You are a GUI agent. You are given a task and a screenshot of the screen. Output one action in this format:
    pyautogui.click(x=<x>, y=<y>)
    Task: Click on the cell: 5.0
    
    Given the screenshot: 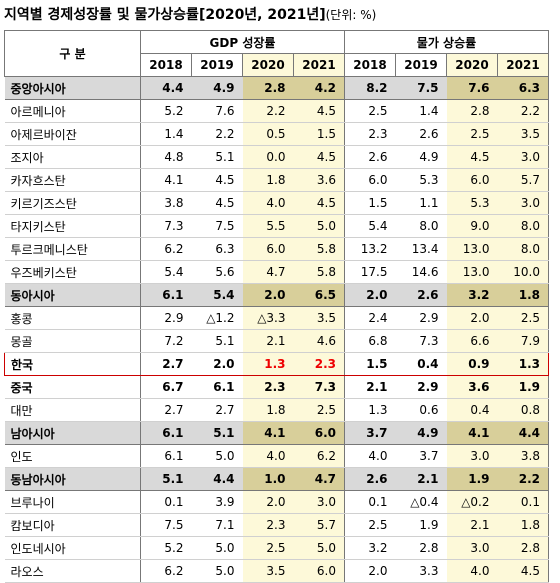 What is the action you would take?
    pyautogui.click(x=217, y=571)
    